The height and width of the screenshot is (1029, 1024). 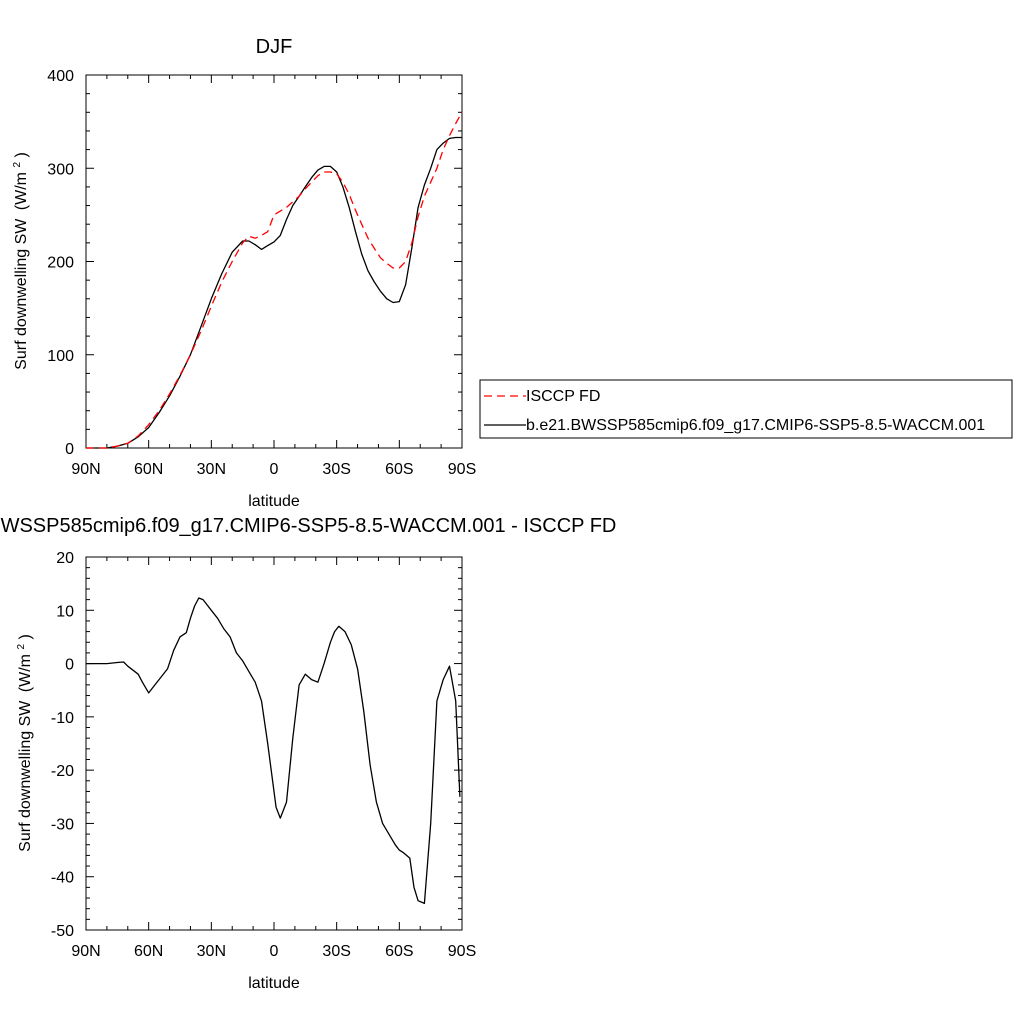 I want to click on bottom-x-axis-label: latitude, so click(x=274, y=983).